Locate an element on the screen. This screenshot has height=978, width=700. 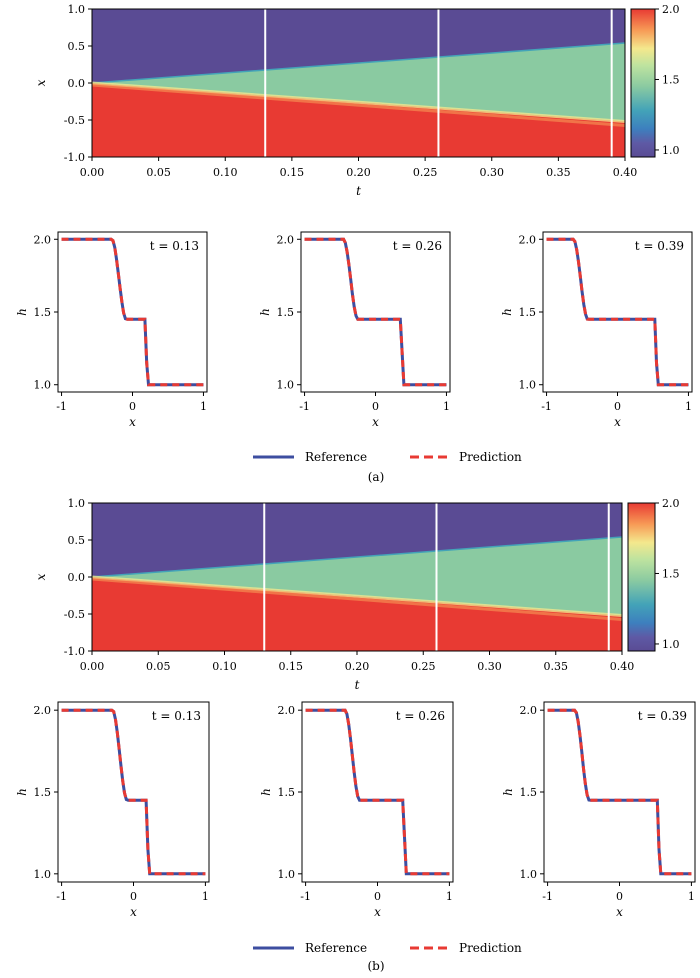
colorbar-tick-label-2: 1.0 is located at coordinates (671, 150).